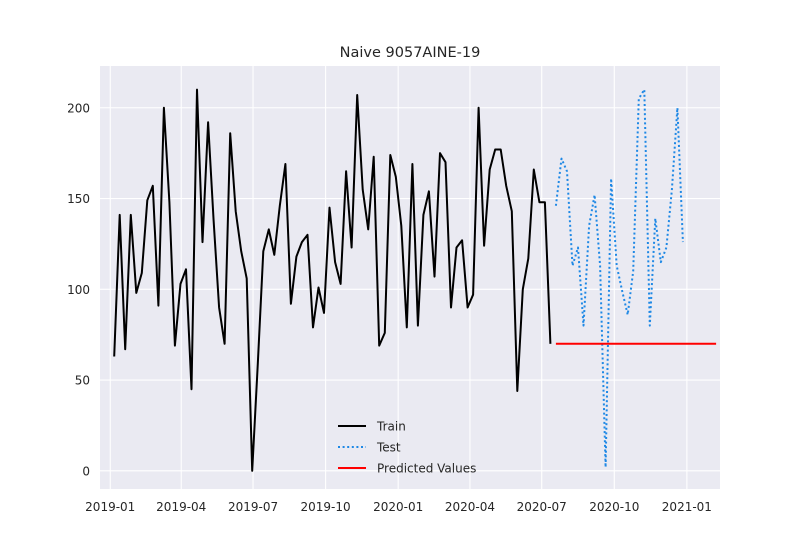 The height and width of the screenshot is (554, 800). I want to click on x-tick-label: 2020-07, so click(542, 507).